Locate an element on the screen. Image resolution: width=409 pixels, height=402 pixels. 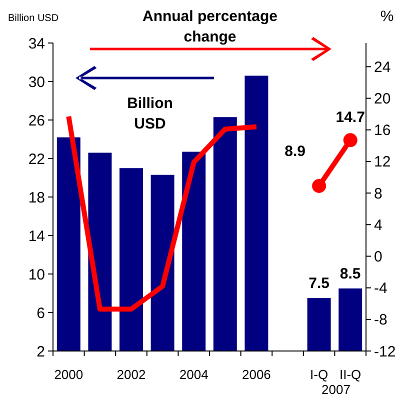
x-tick-label: 2002 is located at coordinates (131, 374).